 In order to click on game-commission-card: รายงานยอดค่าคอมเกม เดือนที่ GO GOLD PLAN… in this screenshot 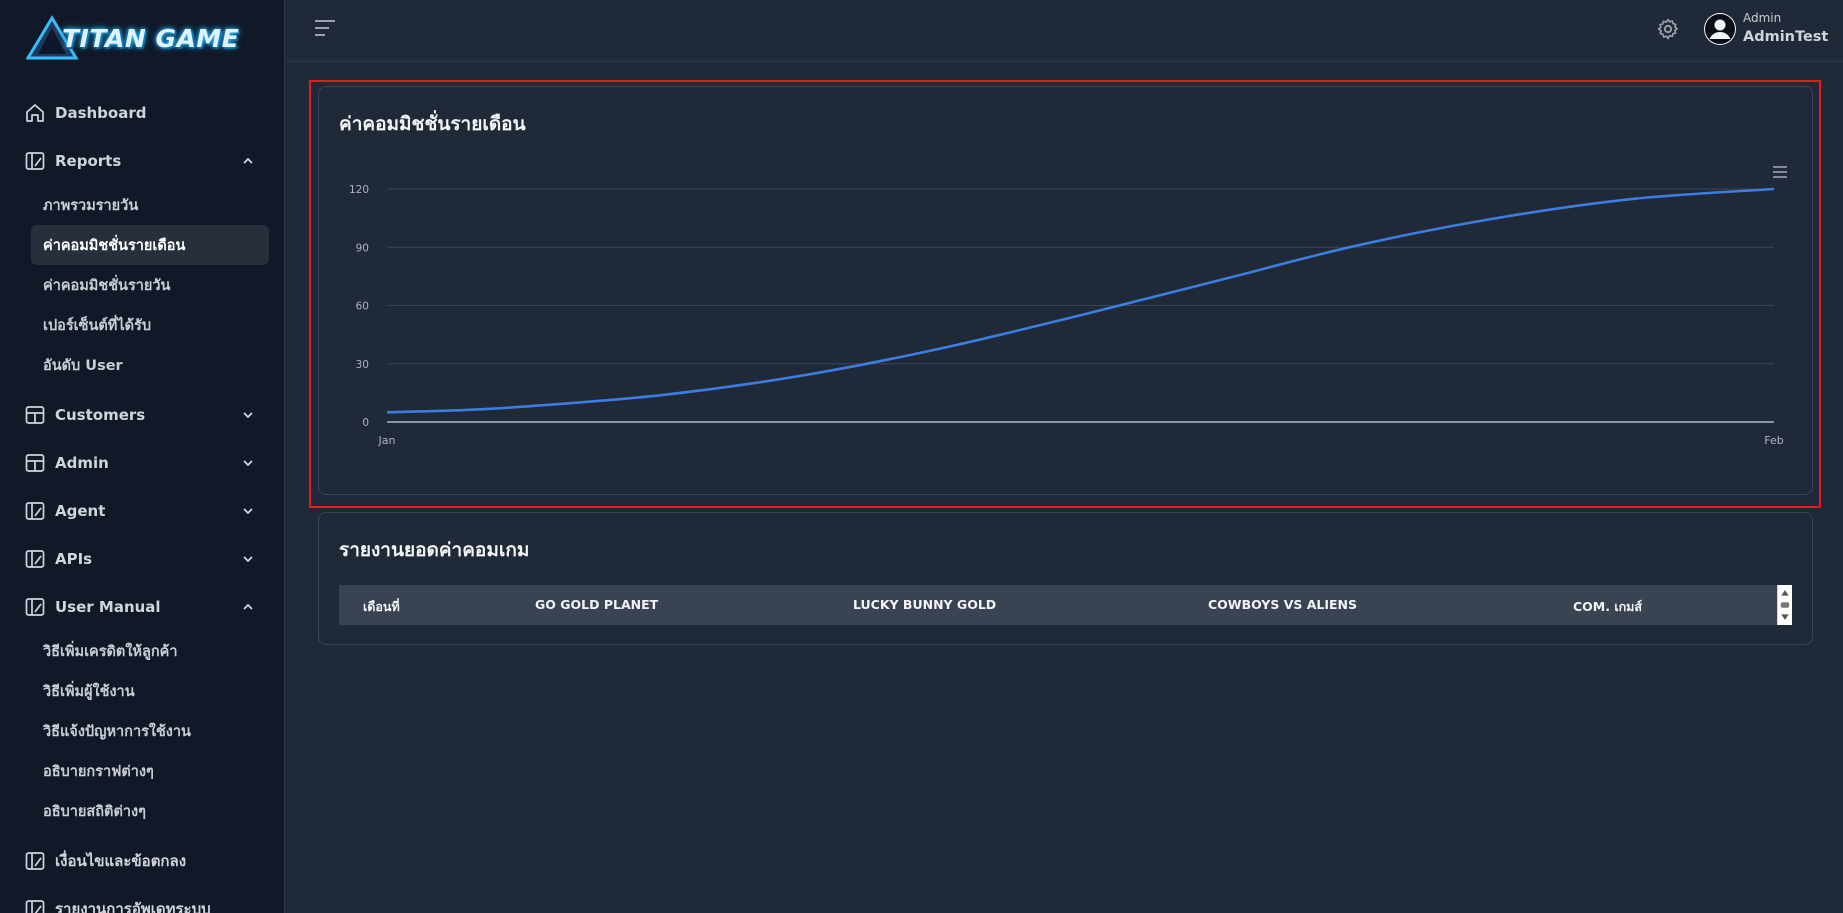, I will do `click(1065, 578)`.